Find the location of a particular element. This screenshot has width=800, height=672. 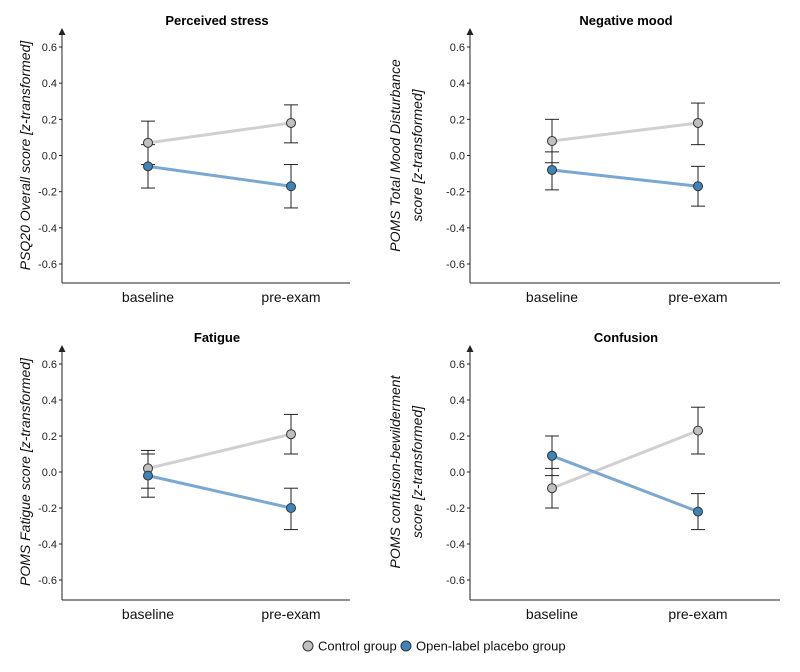

y-axis-title: POMS confusion-bewilderment is located at coordinates (395, 471).